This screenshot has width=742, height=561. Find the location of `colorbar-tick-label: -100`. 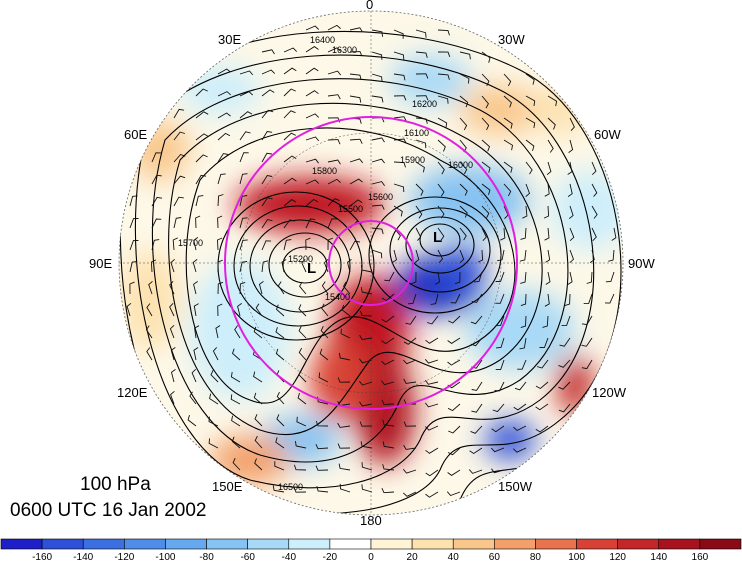

colorbar-tick-label: -100 is located at coordinates (165, 556).